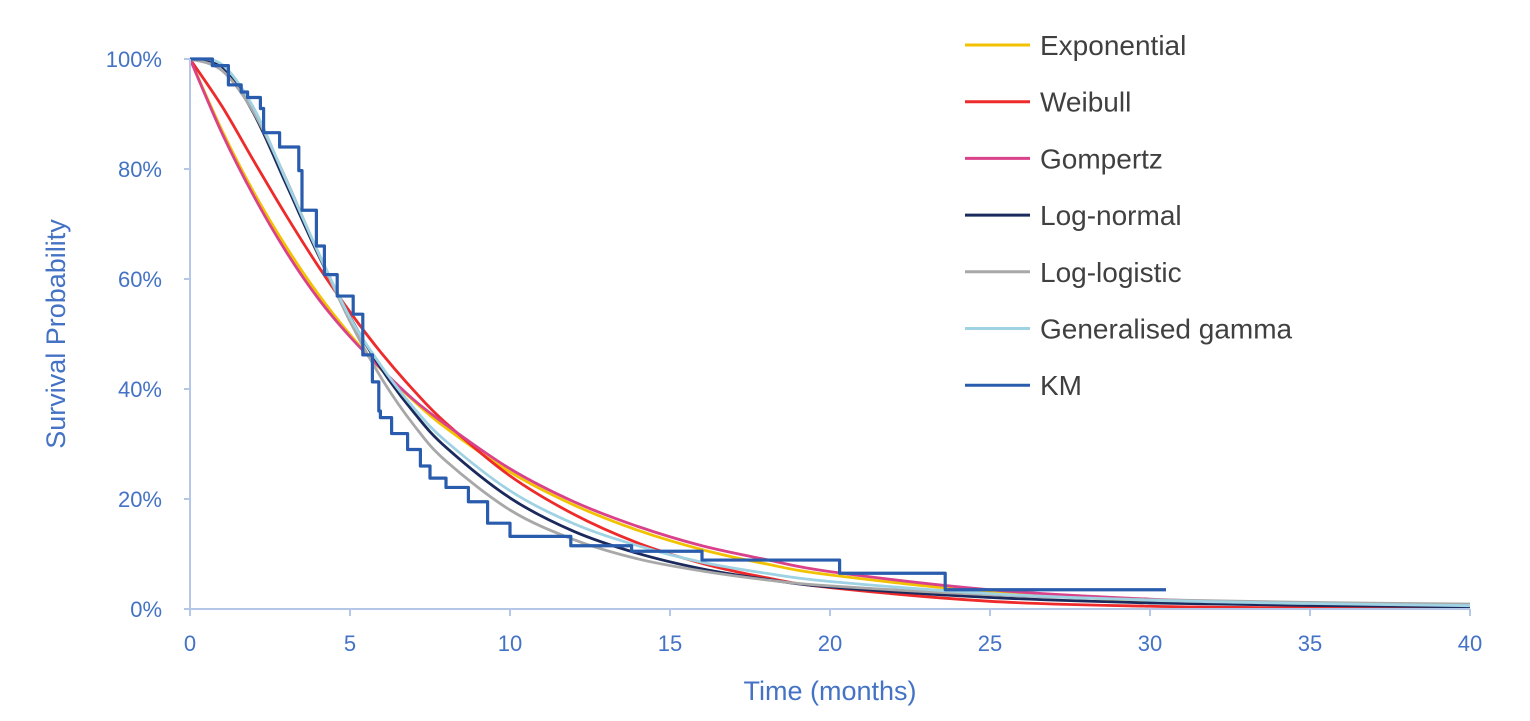 The width and height of the screenshot is (1530, 721). I want to click on legend-item-log-logistic: Log-logistic, so click(1073, 272).